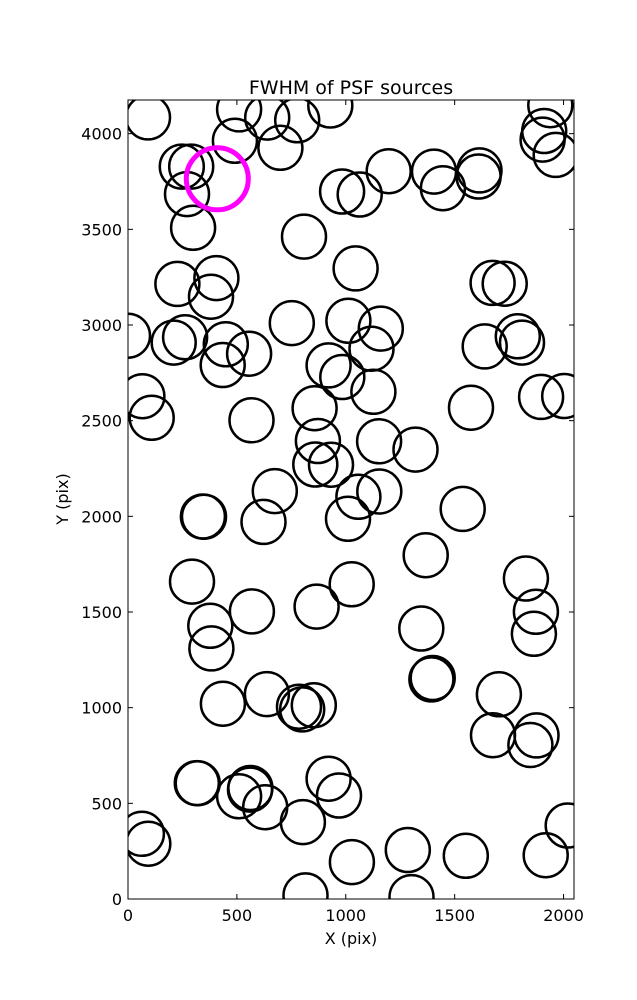 The width and height of the screenshot is (637, 1000). Describe the element at coordinates (101, 421) in the screenshot. I see `y-tick-label: 2500` at that location.